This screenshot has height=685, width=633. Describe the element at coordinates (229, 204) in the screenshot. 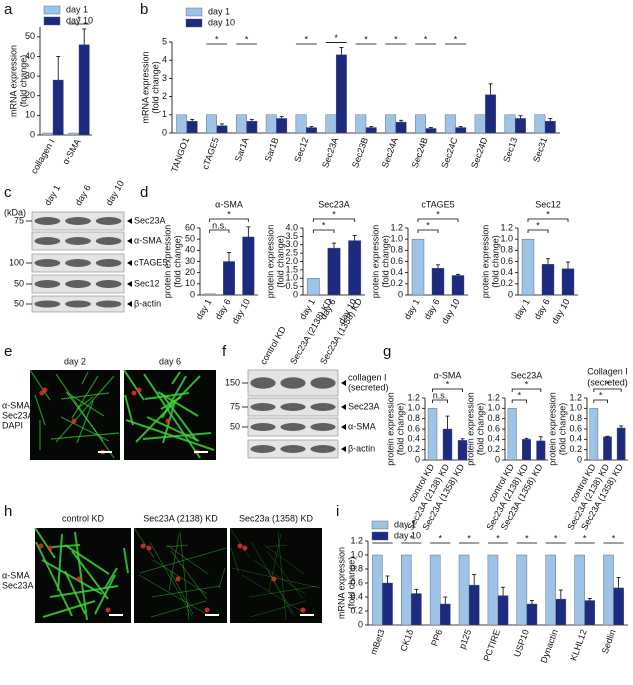

I see `chart-title: α-SMA` at that location.